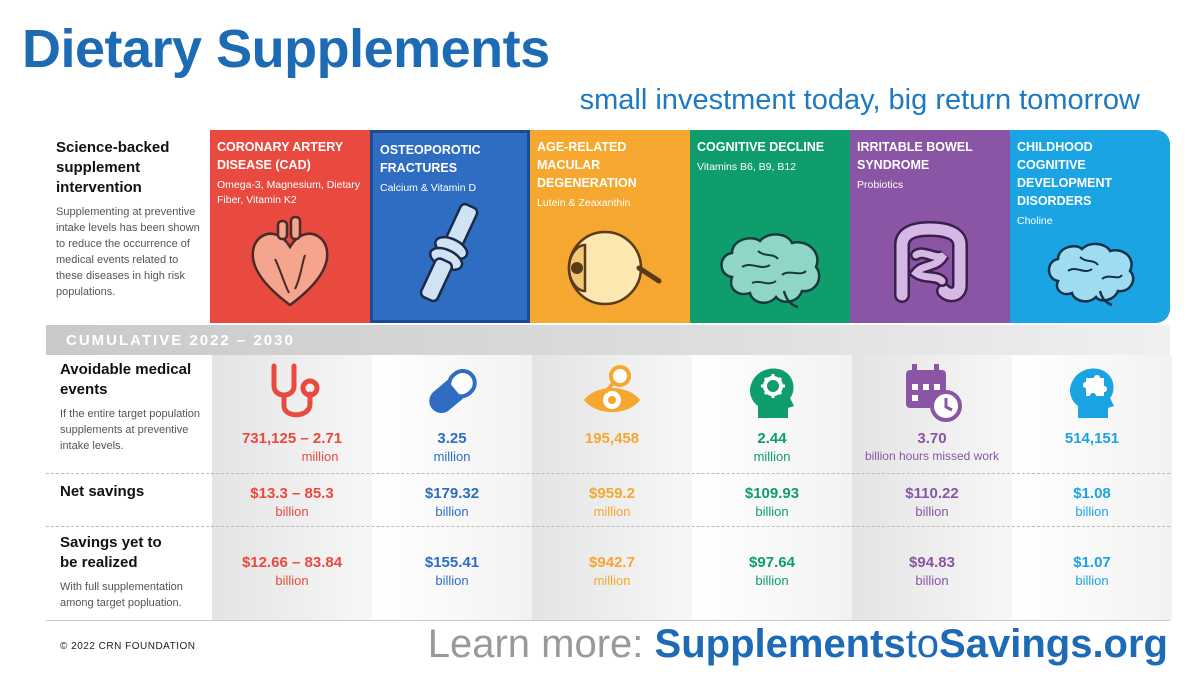 This screenshot has width=1200, height=675. Describe the element at coordinates (612, 392) in the screenshot. I see `eye-exam-icon` at that location.